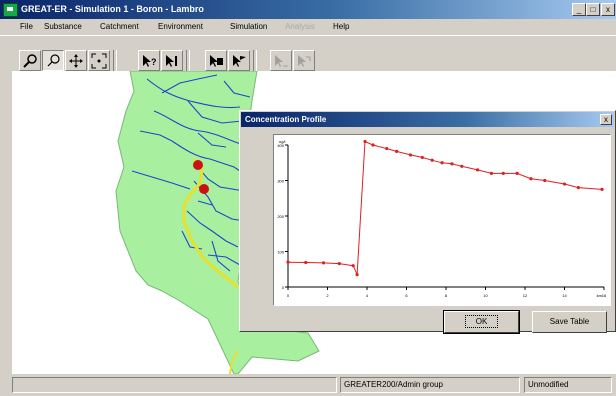 Image resolution: width=616 pixels, height=396 pixels. Describe the element at coordinates (564, 295) in the screenshot. I see `x-tick-label: 14` at that location.